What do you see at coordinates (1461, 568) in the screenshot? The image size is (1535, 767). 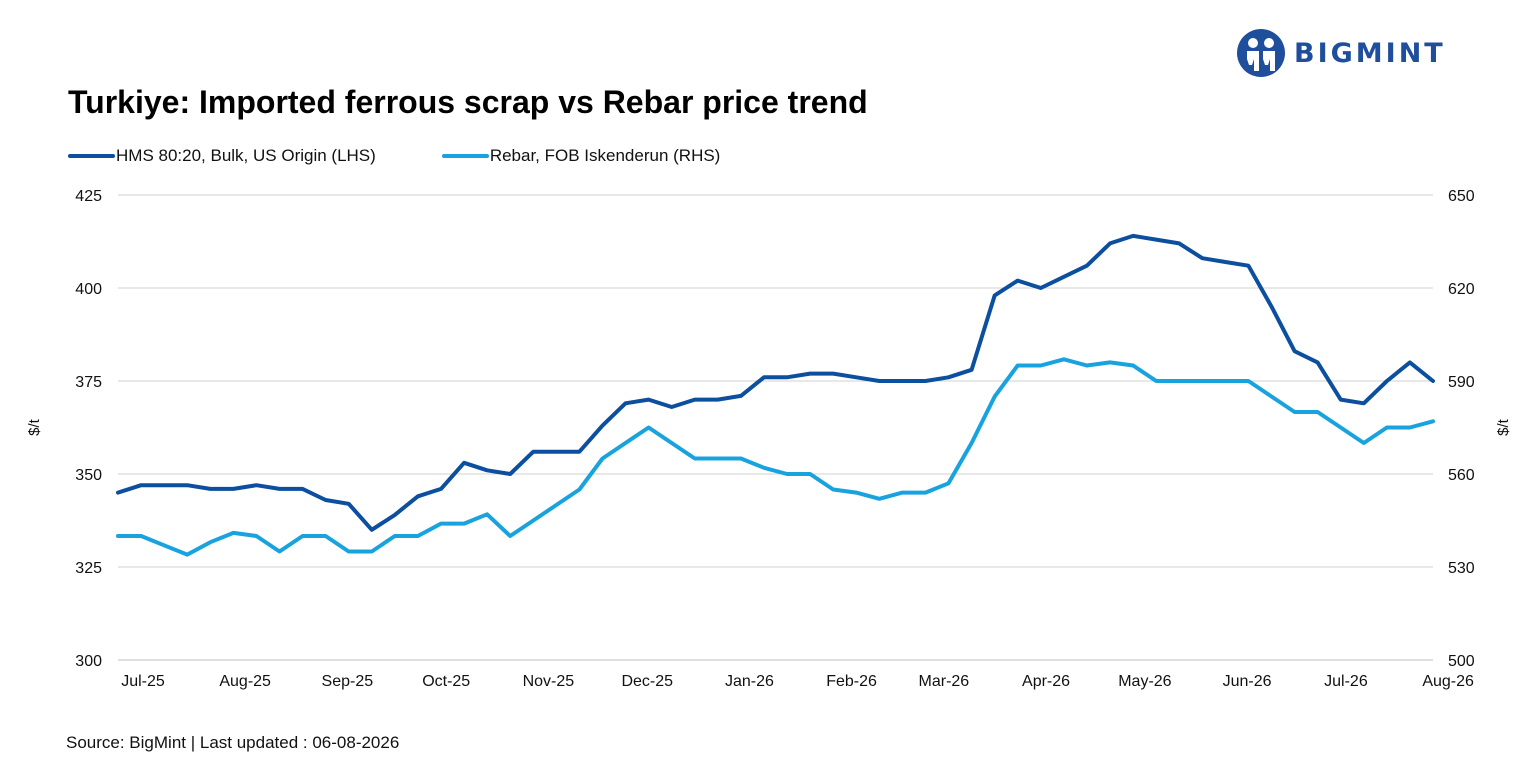 I see `y-tick-label-right: 530` at bounding box center [1461, 568].